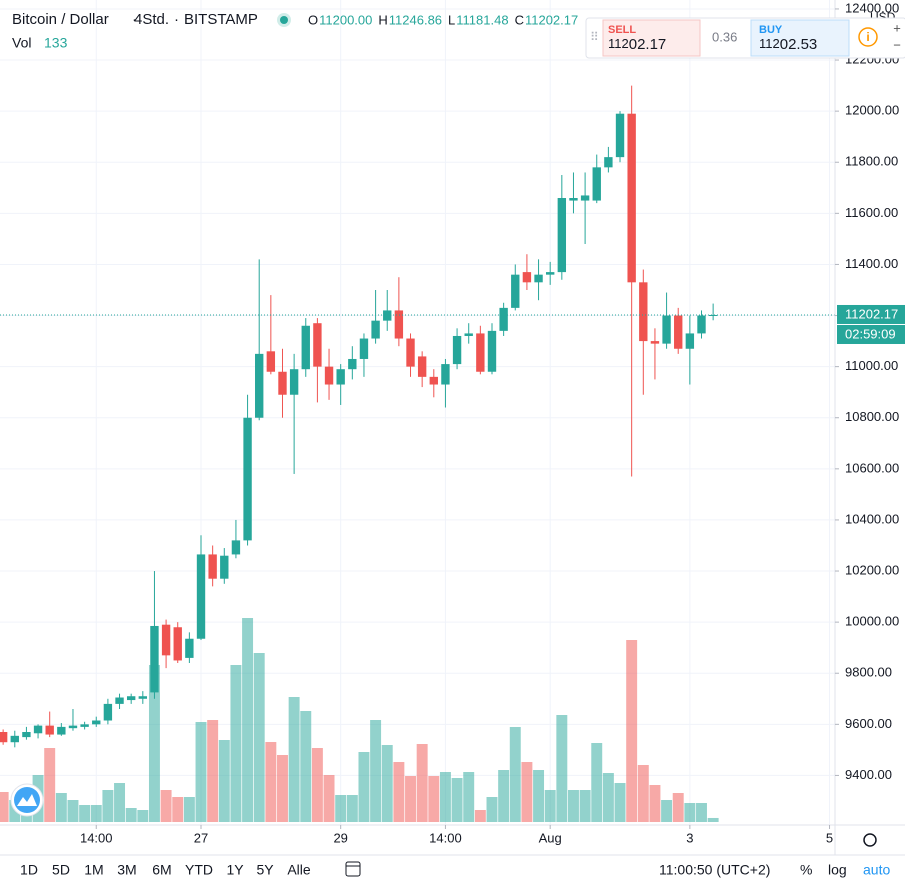  What do you see at coordinates (872, 467) in the screenshot?
I see `y-tick-label: 10600.00` at bounding box center [872, 467].